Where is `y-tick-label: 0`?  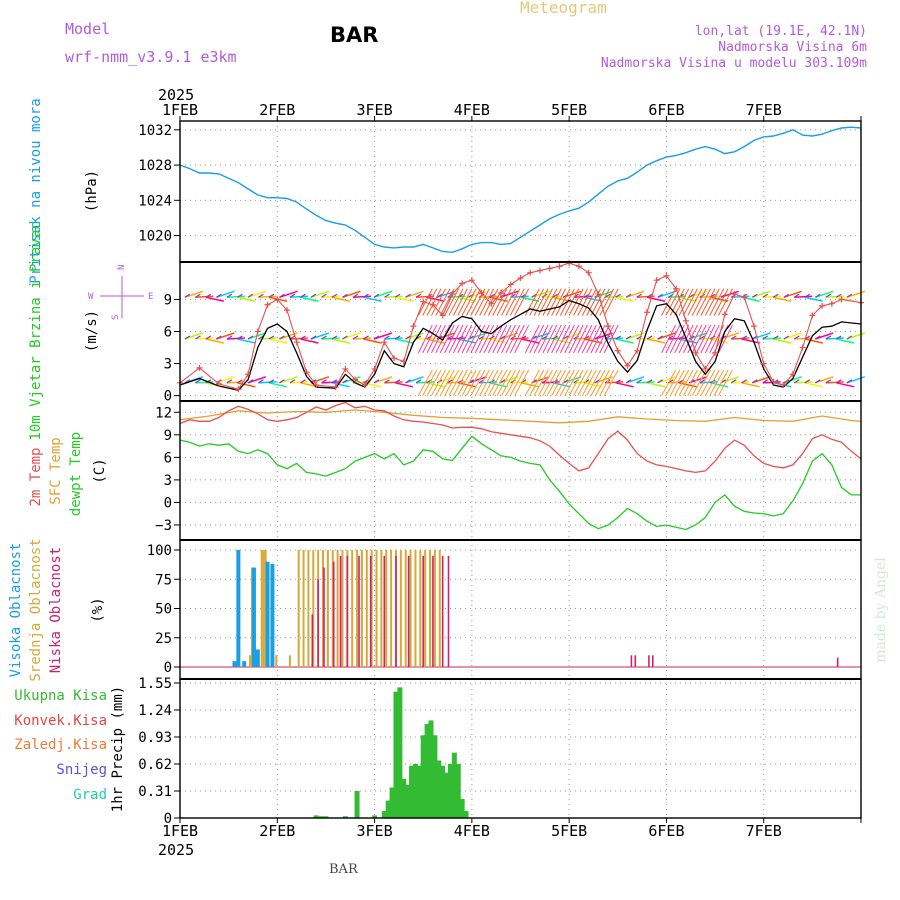 y-tick-label: 0 is located at coordinates (168, 668).